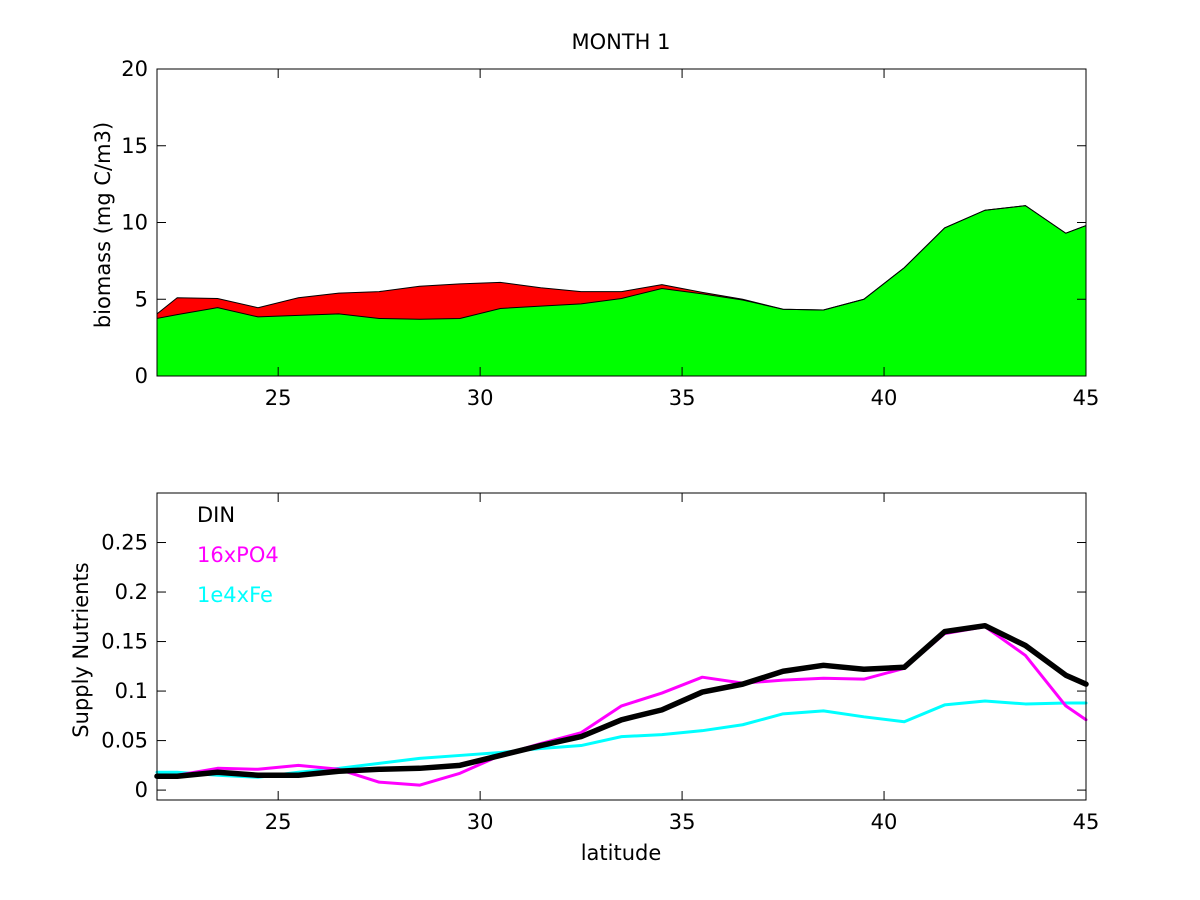 The height and width of the screenshot is (900, 1200). I want to click on nutrient-lines, so click(621, 704).